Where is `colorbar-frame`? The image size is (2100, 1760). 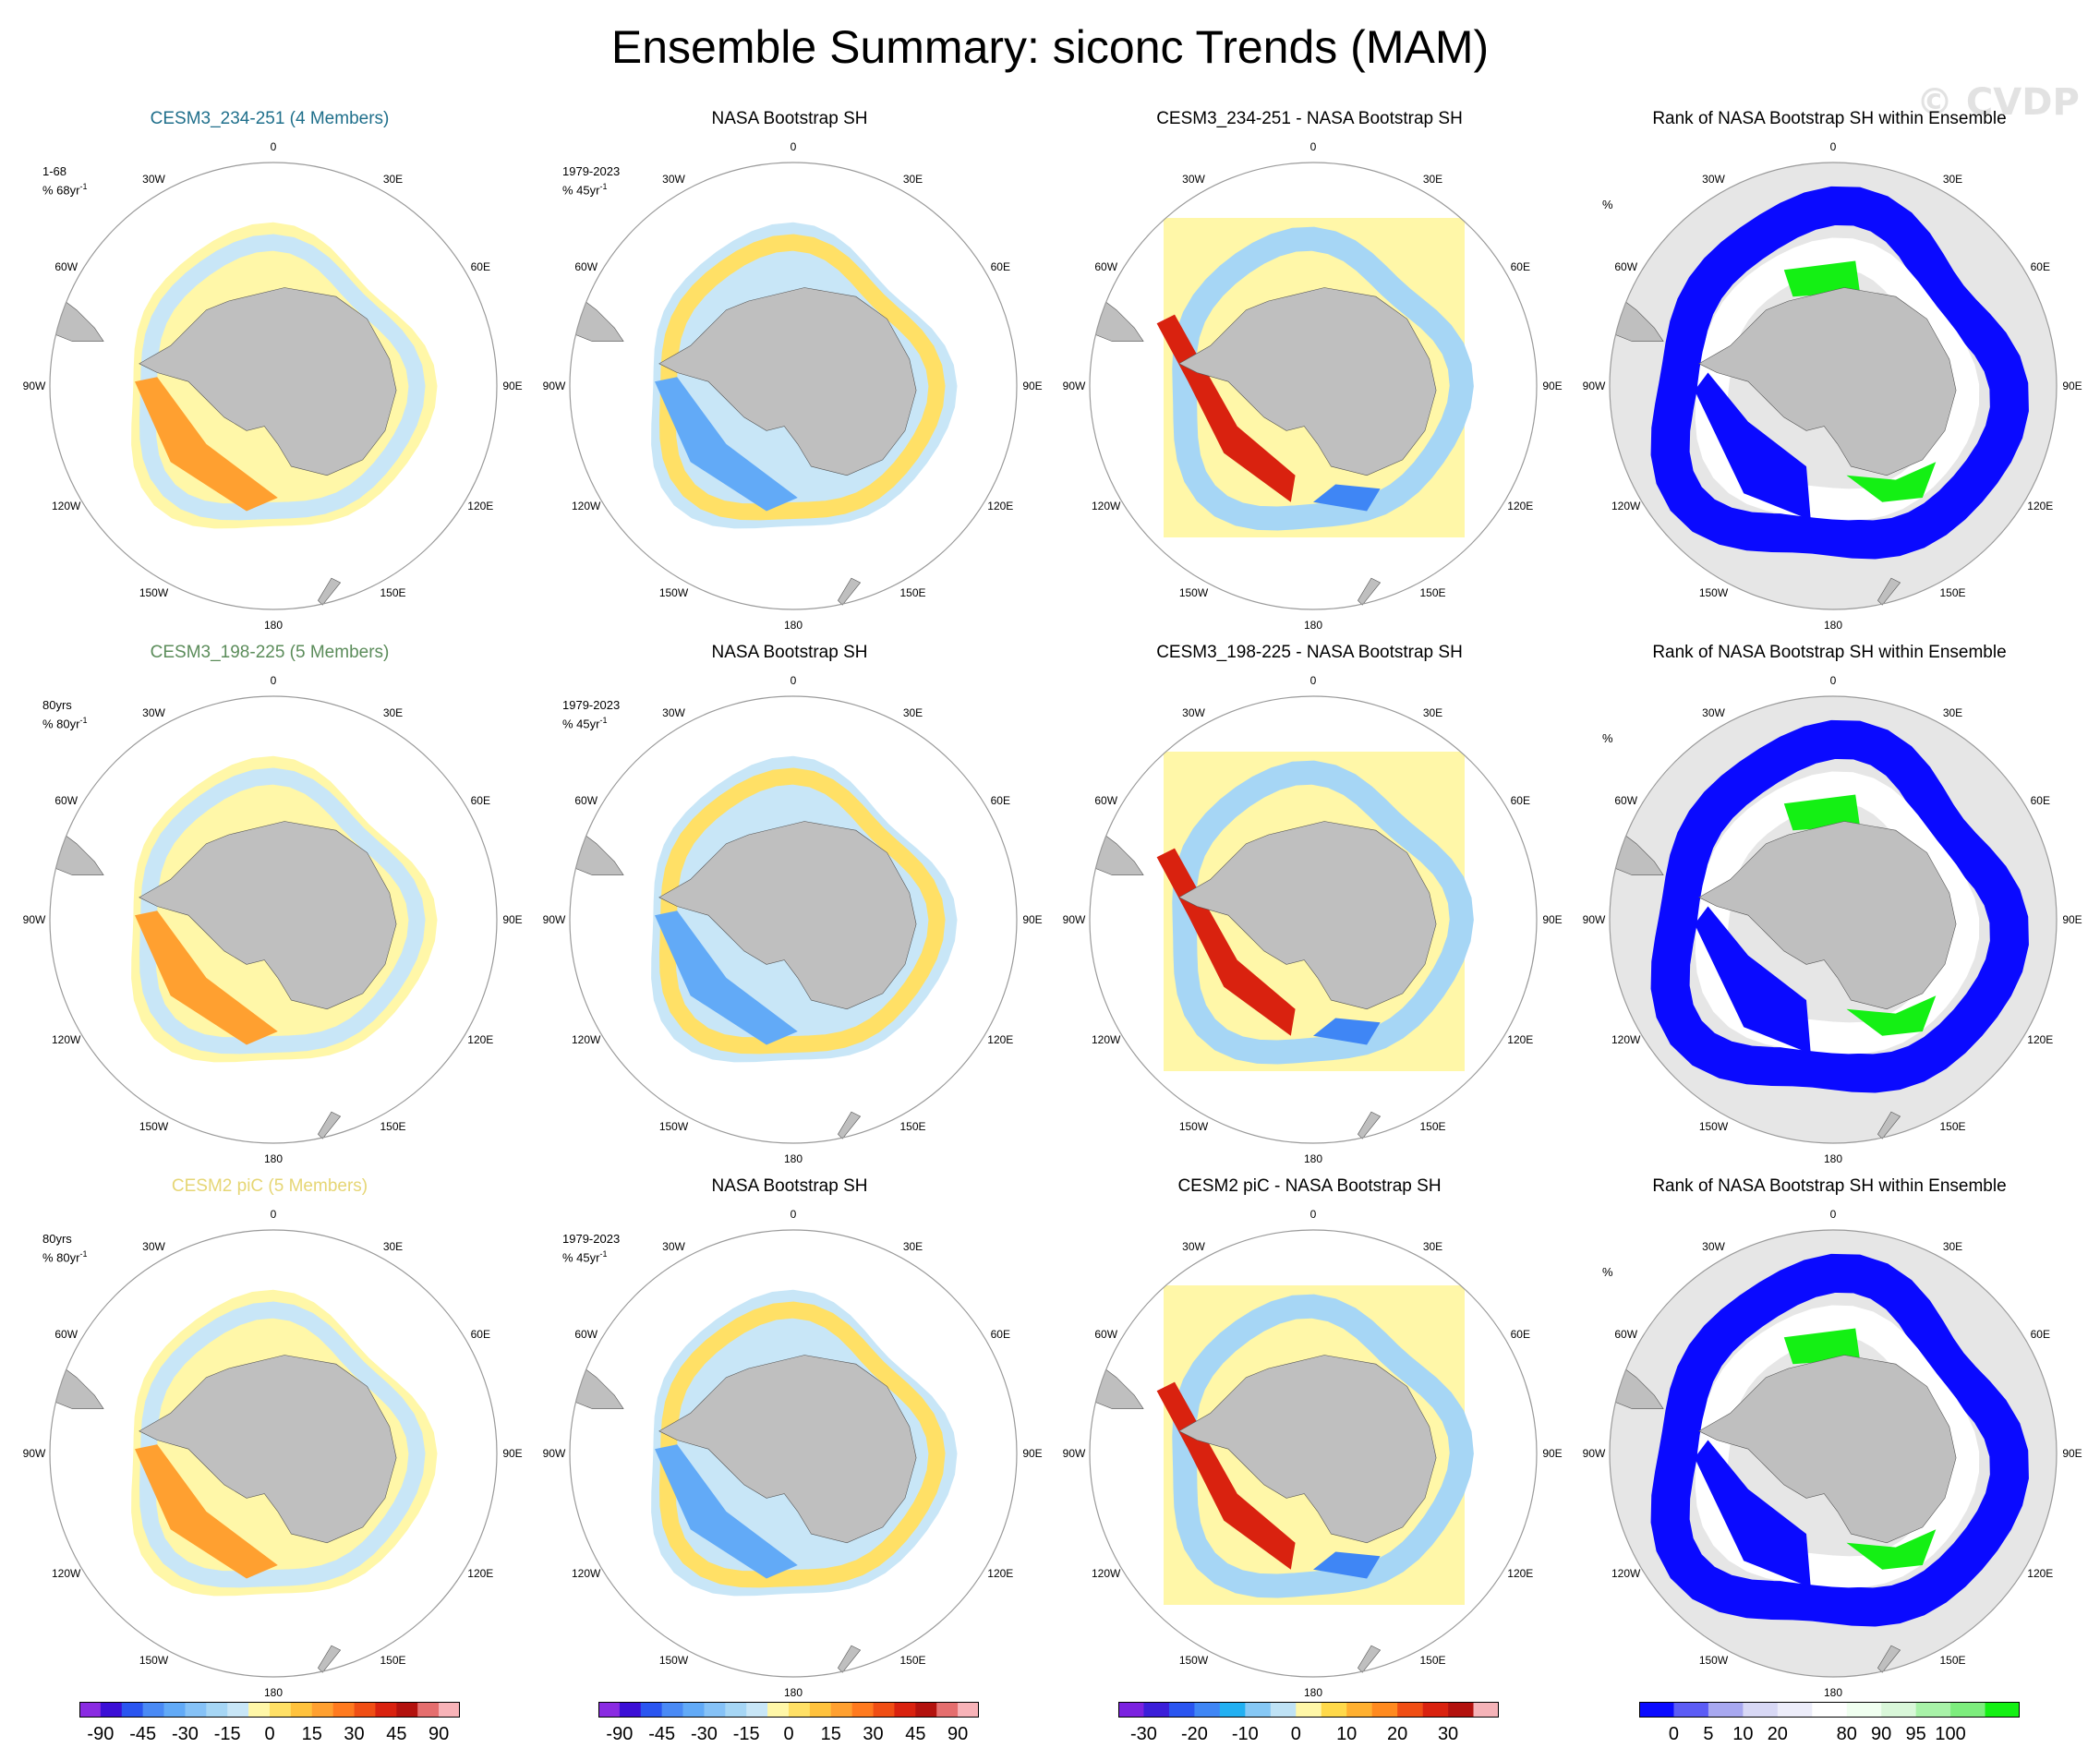
colorbar-frame is located at coordinates (270, 1710).